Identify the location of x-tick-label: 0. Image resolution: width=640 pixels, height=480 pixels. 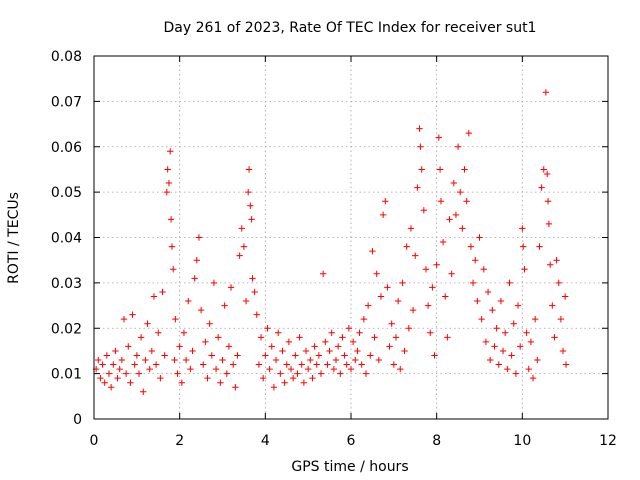
(94, 441).